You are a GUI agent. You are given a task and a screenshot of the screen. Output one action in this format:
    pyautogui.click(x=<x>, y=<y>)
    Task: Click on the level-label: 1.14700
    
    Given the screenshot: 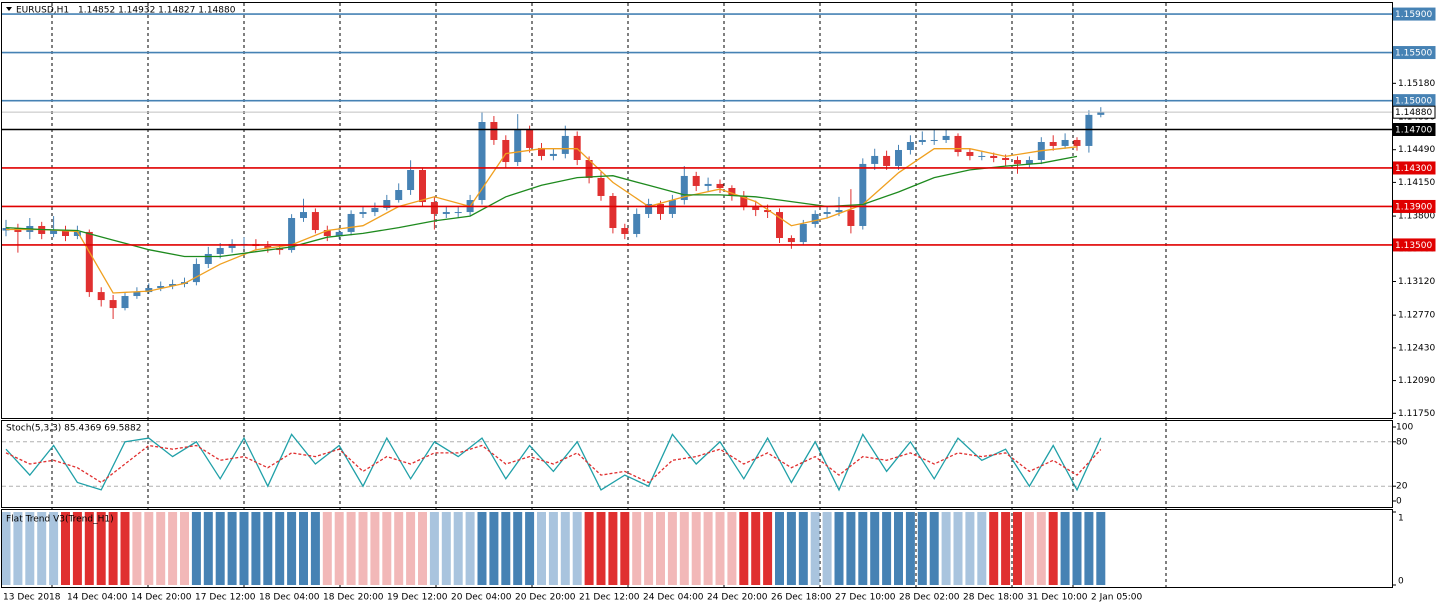 What is the action you would take?
    pyautogui.click(x=1413, y=131)
    